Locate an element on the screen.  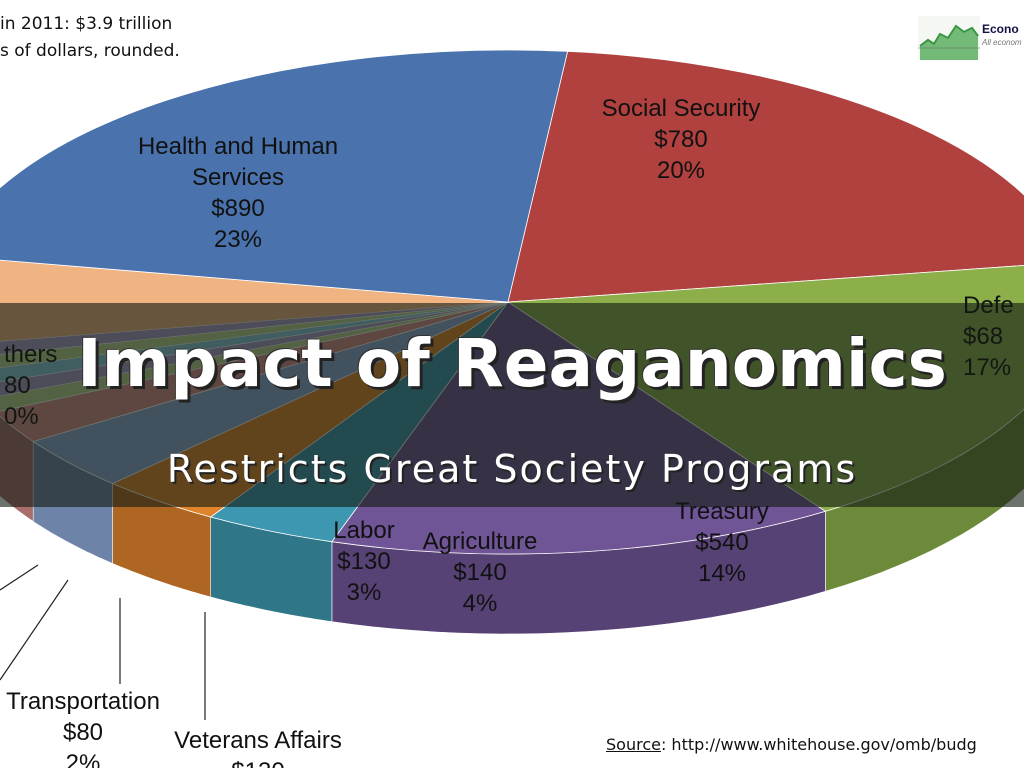
slide-title: Impact of Reaganomics is located at coordinates (512, 363).